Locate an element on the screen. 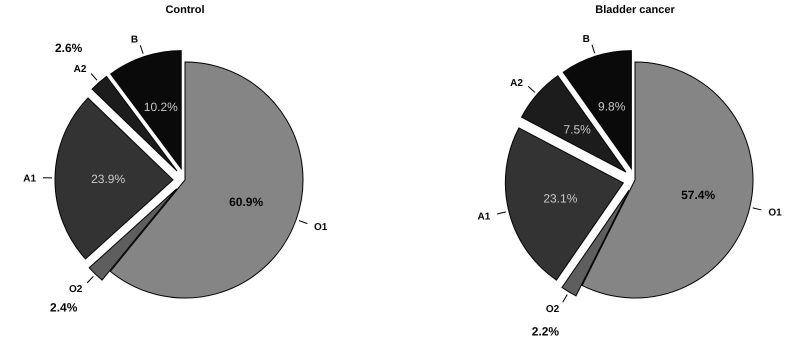  data-label: 2.4% is located at coordinates (64, 307).